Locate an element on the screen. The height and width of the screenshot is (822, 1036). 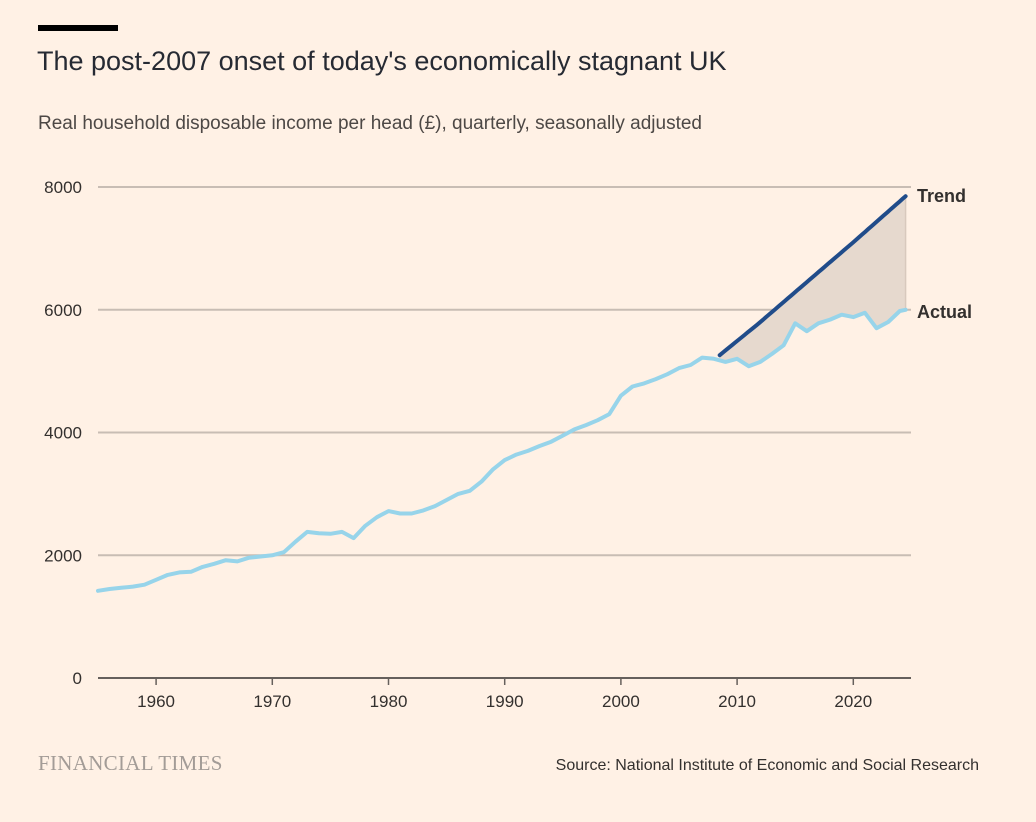
series-labels: Trend Actual is located at coordinates (944, 254).